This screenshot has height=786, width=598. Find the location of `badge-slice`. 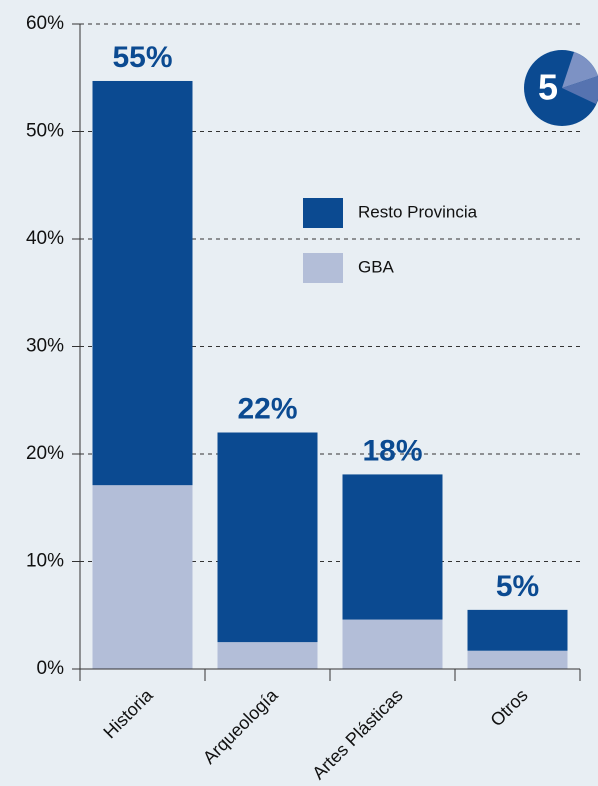

badge-slice is located at coordinates (580, 90).